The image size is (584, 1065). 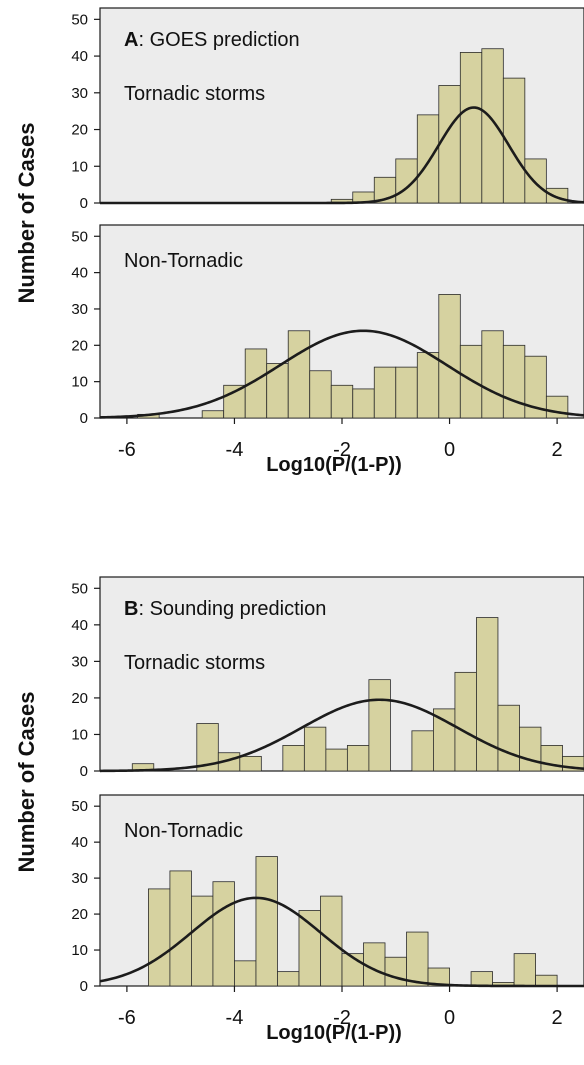 I want to click on panel-title-text: : GOES prediction, so click(x=218, y=40).